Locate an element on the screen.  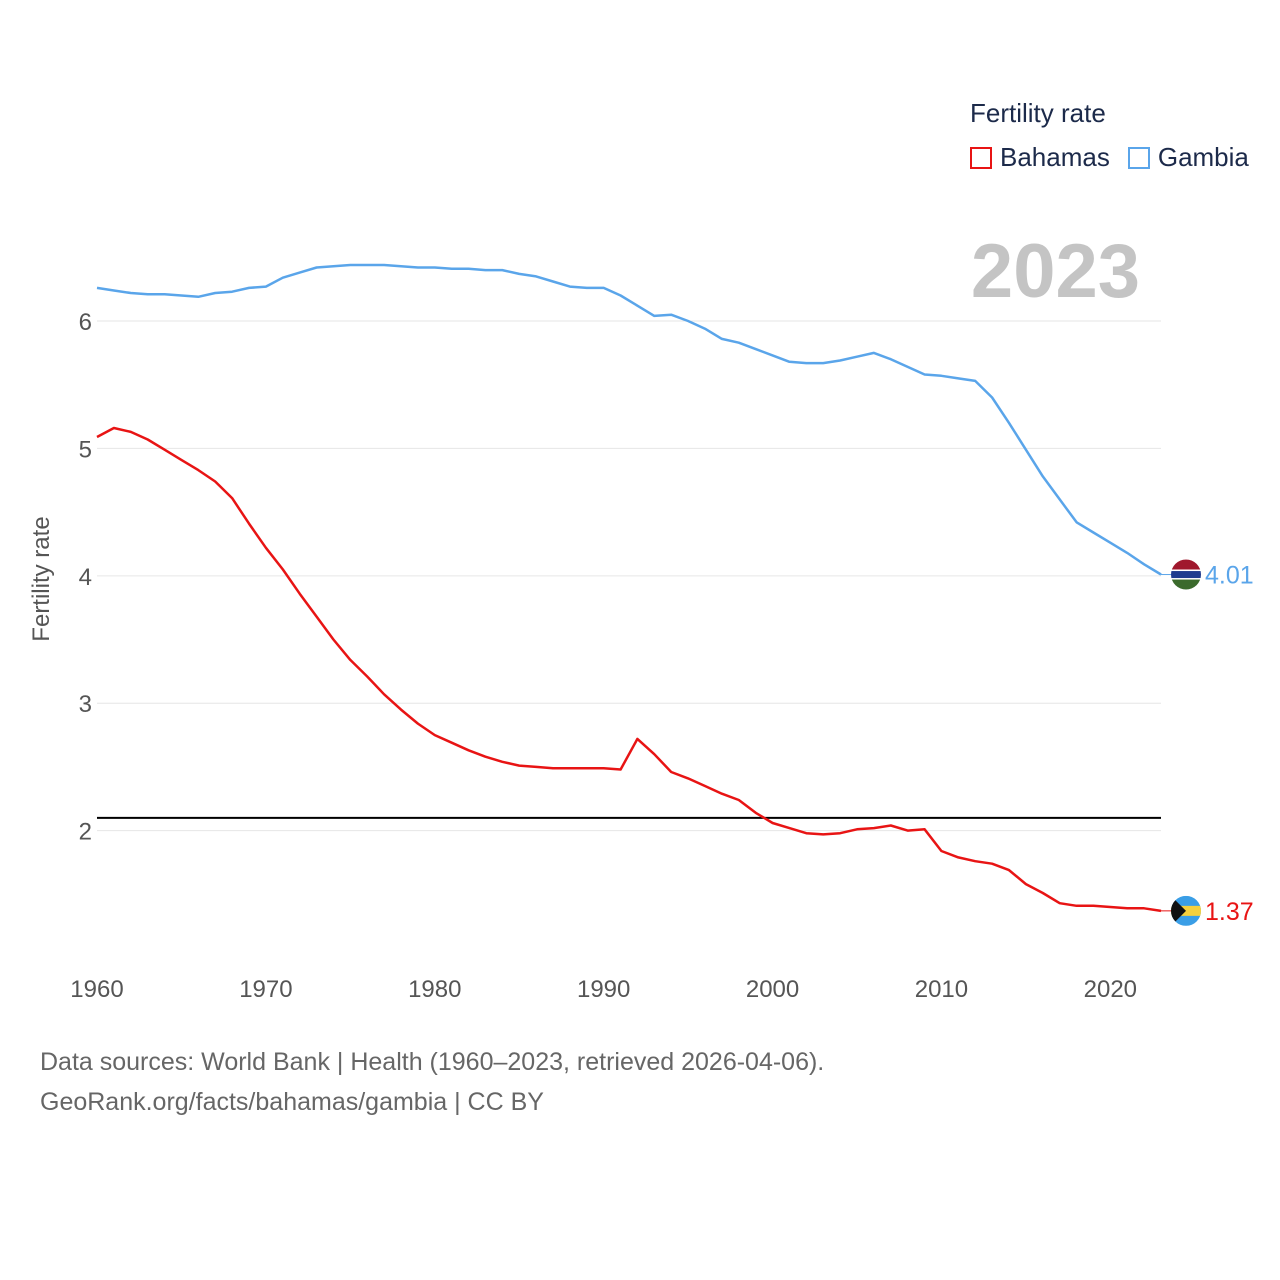
legend-swatch-bahamas is located at coordinates (981, 157).